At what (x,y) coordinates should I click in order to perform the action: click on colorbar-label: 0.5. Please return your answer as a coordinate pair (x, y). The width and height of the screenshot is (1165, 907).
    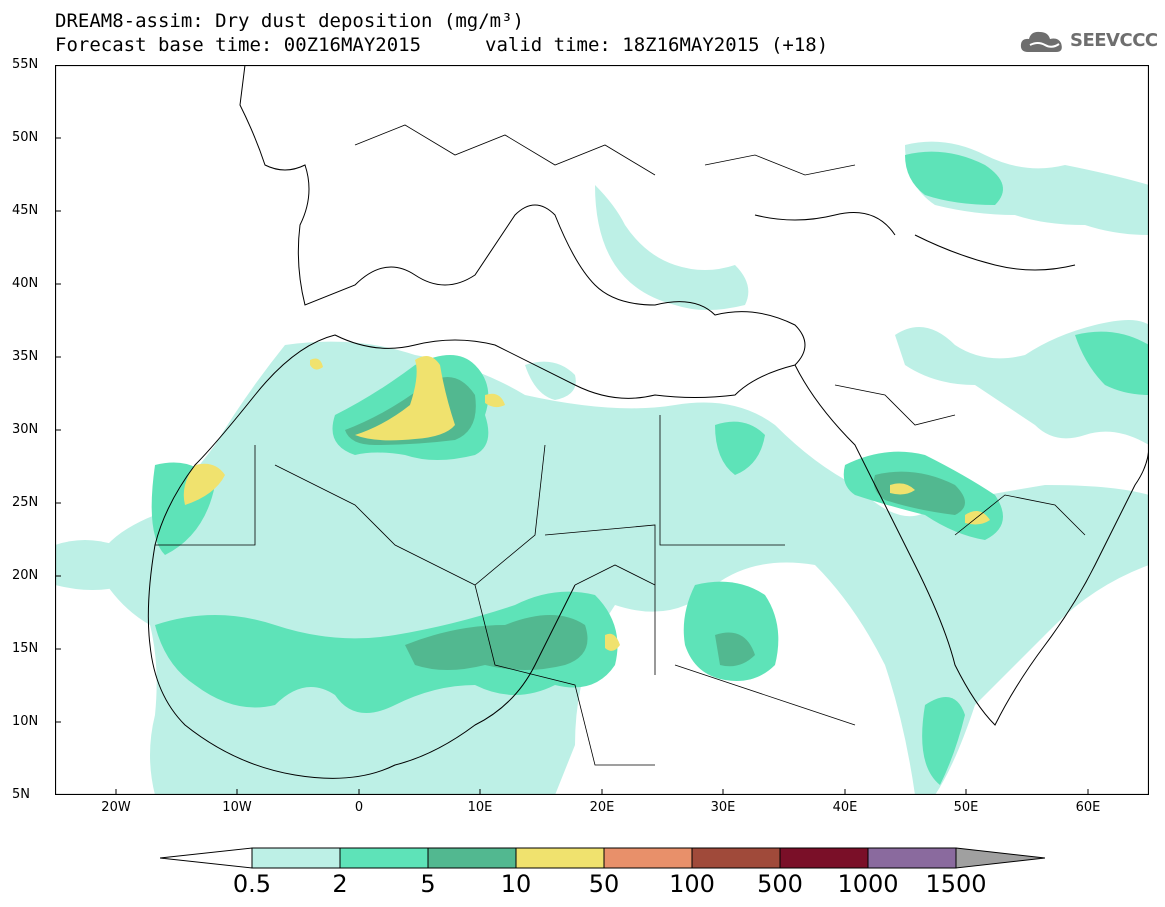
    Looking at the image, I should click on (252, 884).